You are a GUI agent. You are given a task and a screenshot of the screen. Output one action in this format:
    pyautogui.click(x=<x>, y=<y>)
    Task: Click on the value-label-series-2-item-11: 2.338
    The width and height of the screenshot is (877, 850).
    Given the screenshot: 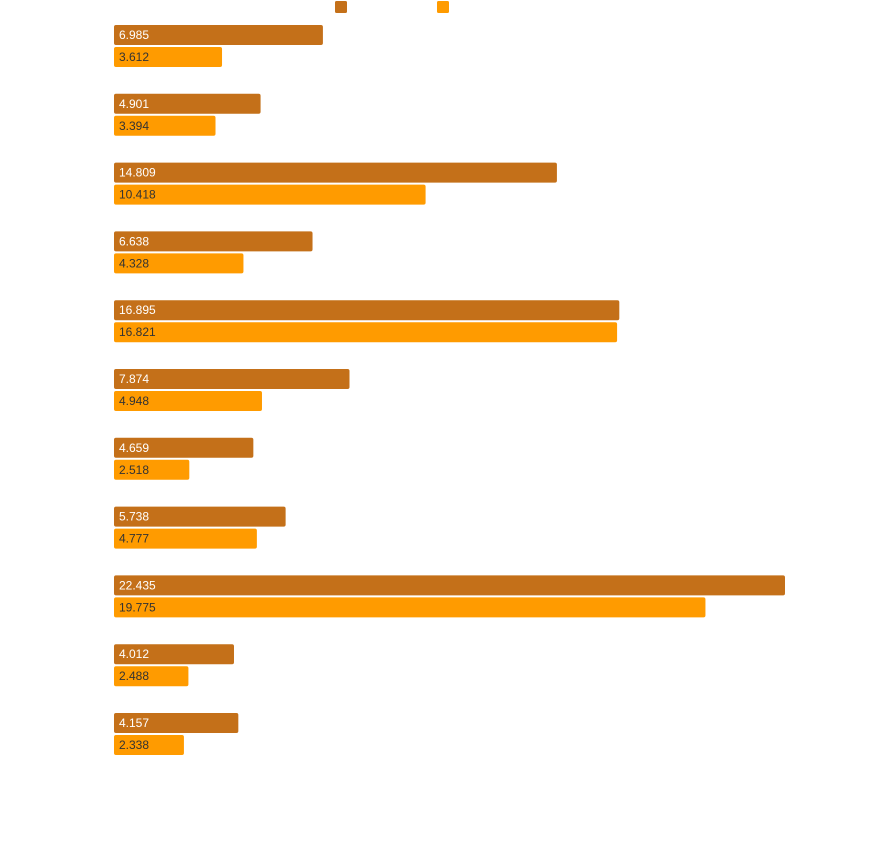 What is the action you would take?
    pyautogui.click(x=134, y=745)
    